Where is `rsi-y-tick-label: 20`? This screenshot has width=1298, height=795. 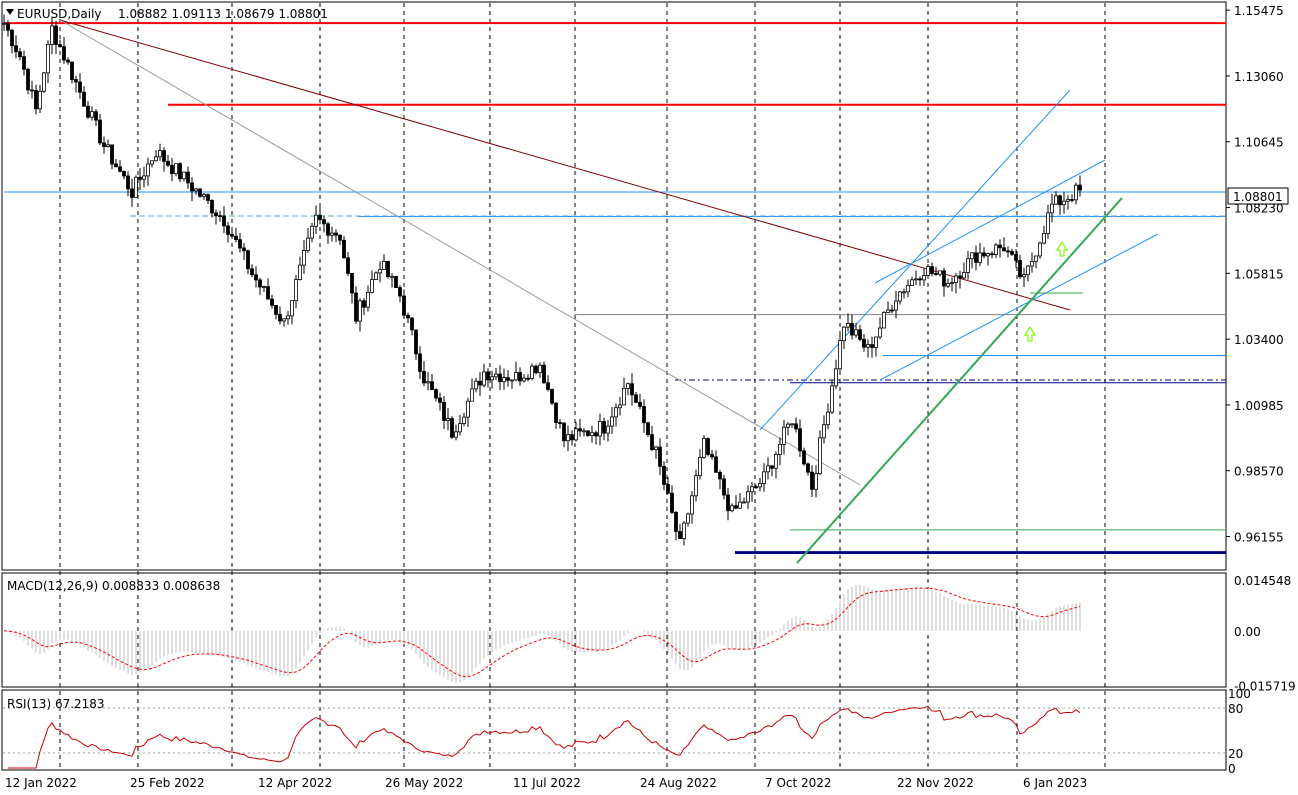
rsi-y-tick-label: 20 is located at coordinates (1235, 754).